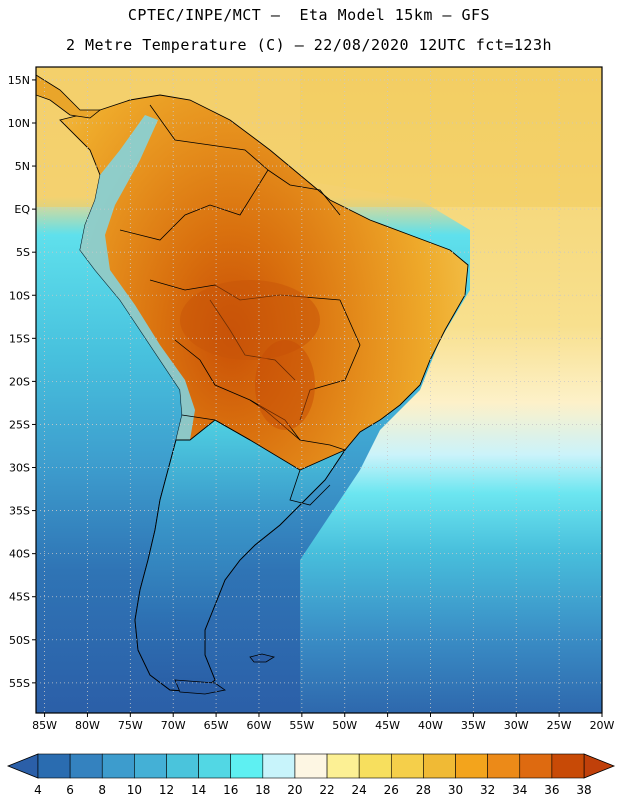 The image size is (618, 800). I want to click on lon-label: 65W, so click(216, 725).